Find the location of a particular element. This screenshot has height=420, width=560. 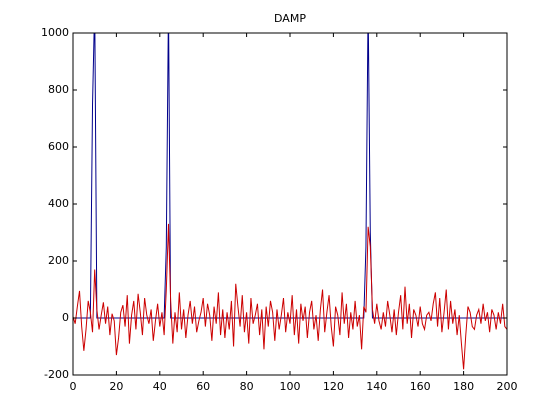

x-tick-label: 80 is located at coordinates (247, 386).